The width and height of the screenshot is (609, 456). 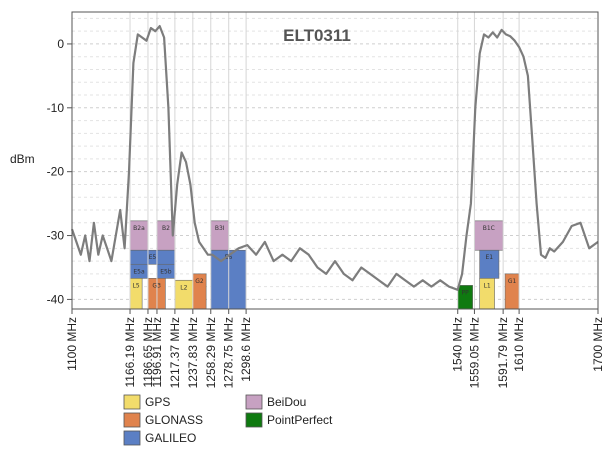 What do you see at coordinates (166, 271) in the screenshot?
I see `band-label-e5b: E5b` at bounding box center [166, 271].